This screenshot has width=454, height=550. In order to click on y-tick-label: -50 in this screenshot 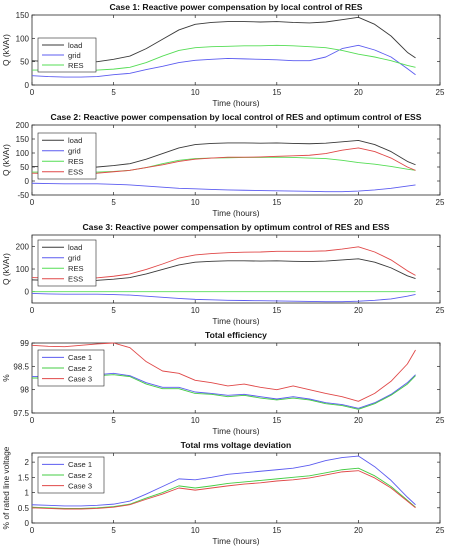, I will do `click(23, 195)`.